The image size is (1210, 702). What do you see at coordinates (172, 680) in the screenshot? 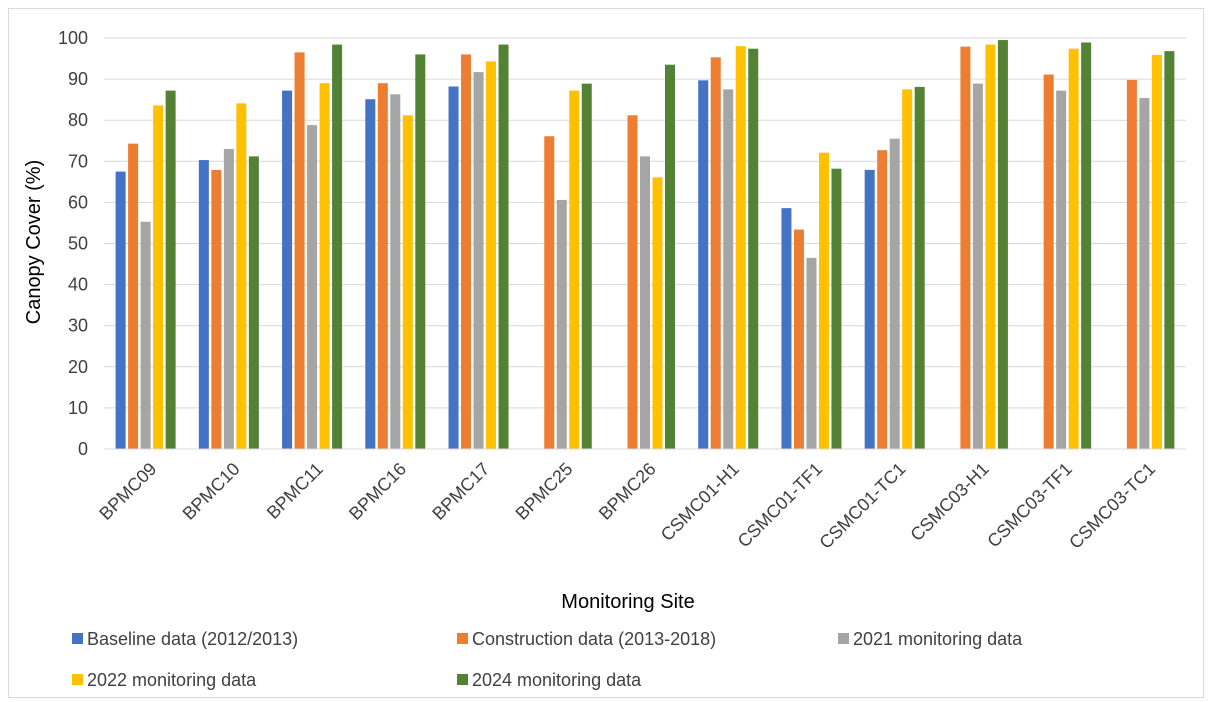
I see `legend-label: 2022 monitoring data` at bounding box center [172, 680].